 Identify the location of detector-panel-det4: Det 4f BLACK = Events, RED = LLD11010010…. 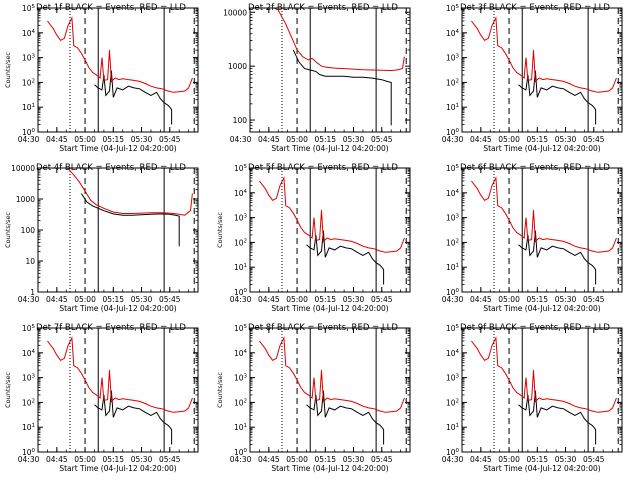
(101, 238).